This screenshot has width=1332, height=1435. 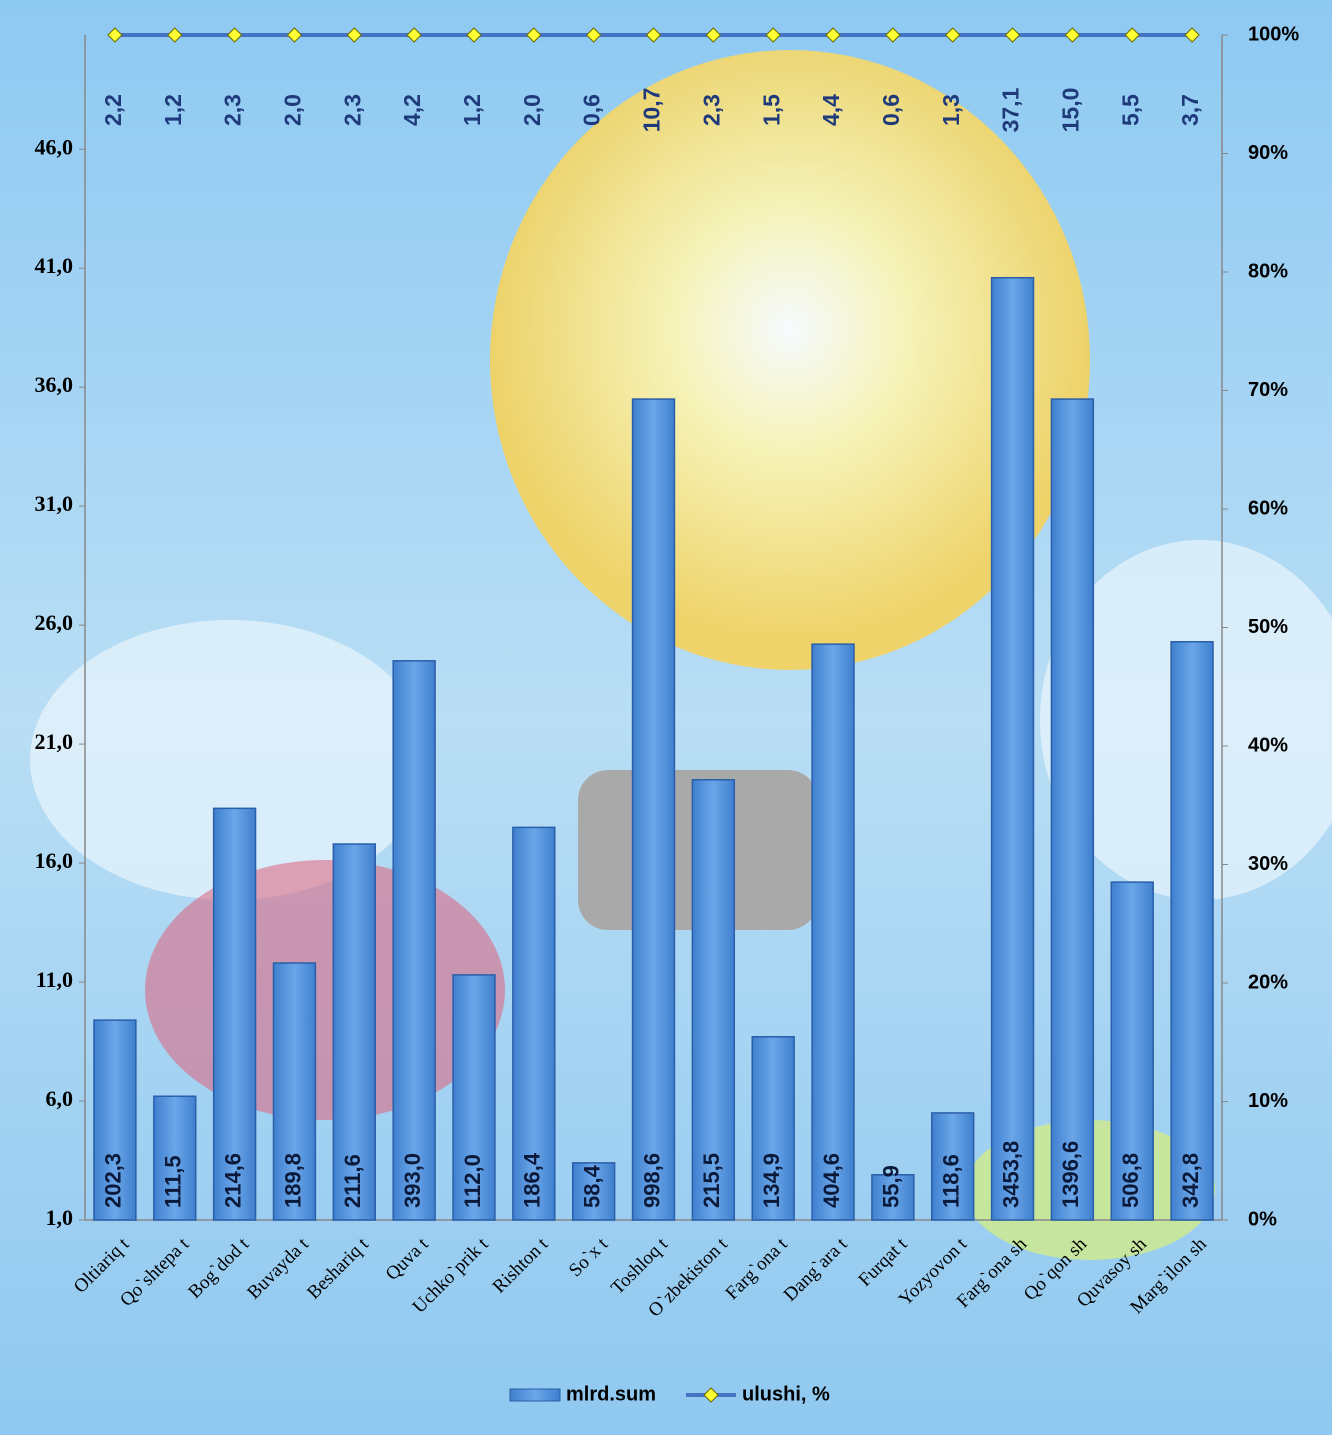 I want to click on legend: mlrd.sum ulushi, %, so click(x=669, y=1394).